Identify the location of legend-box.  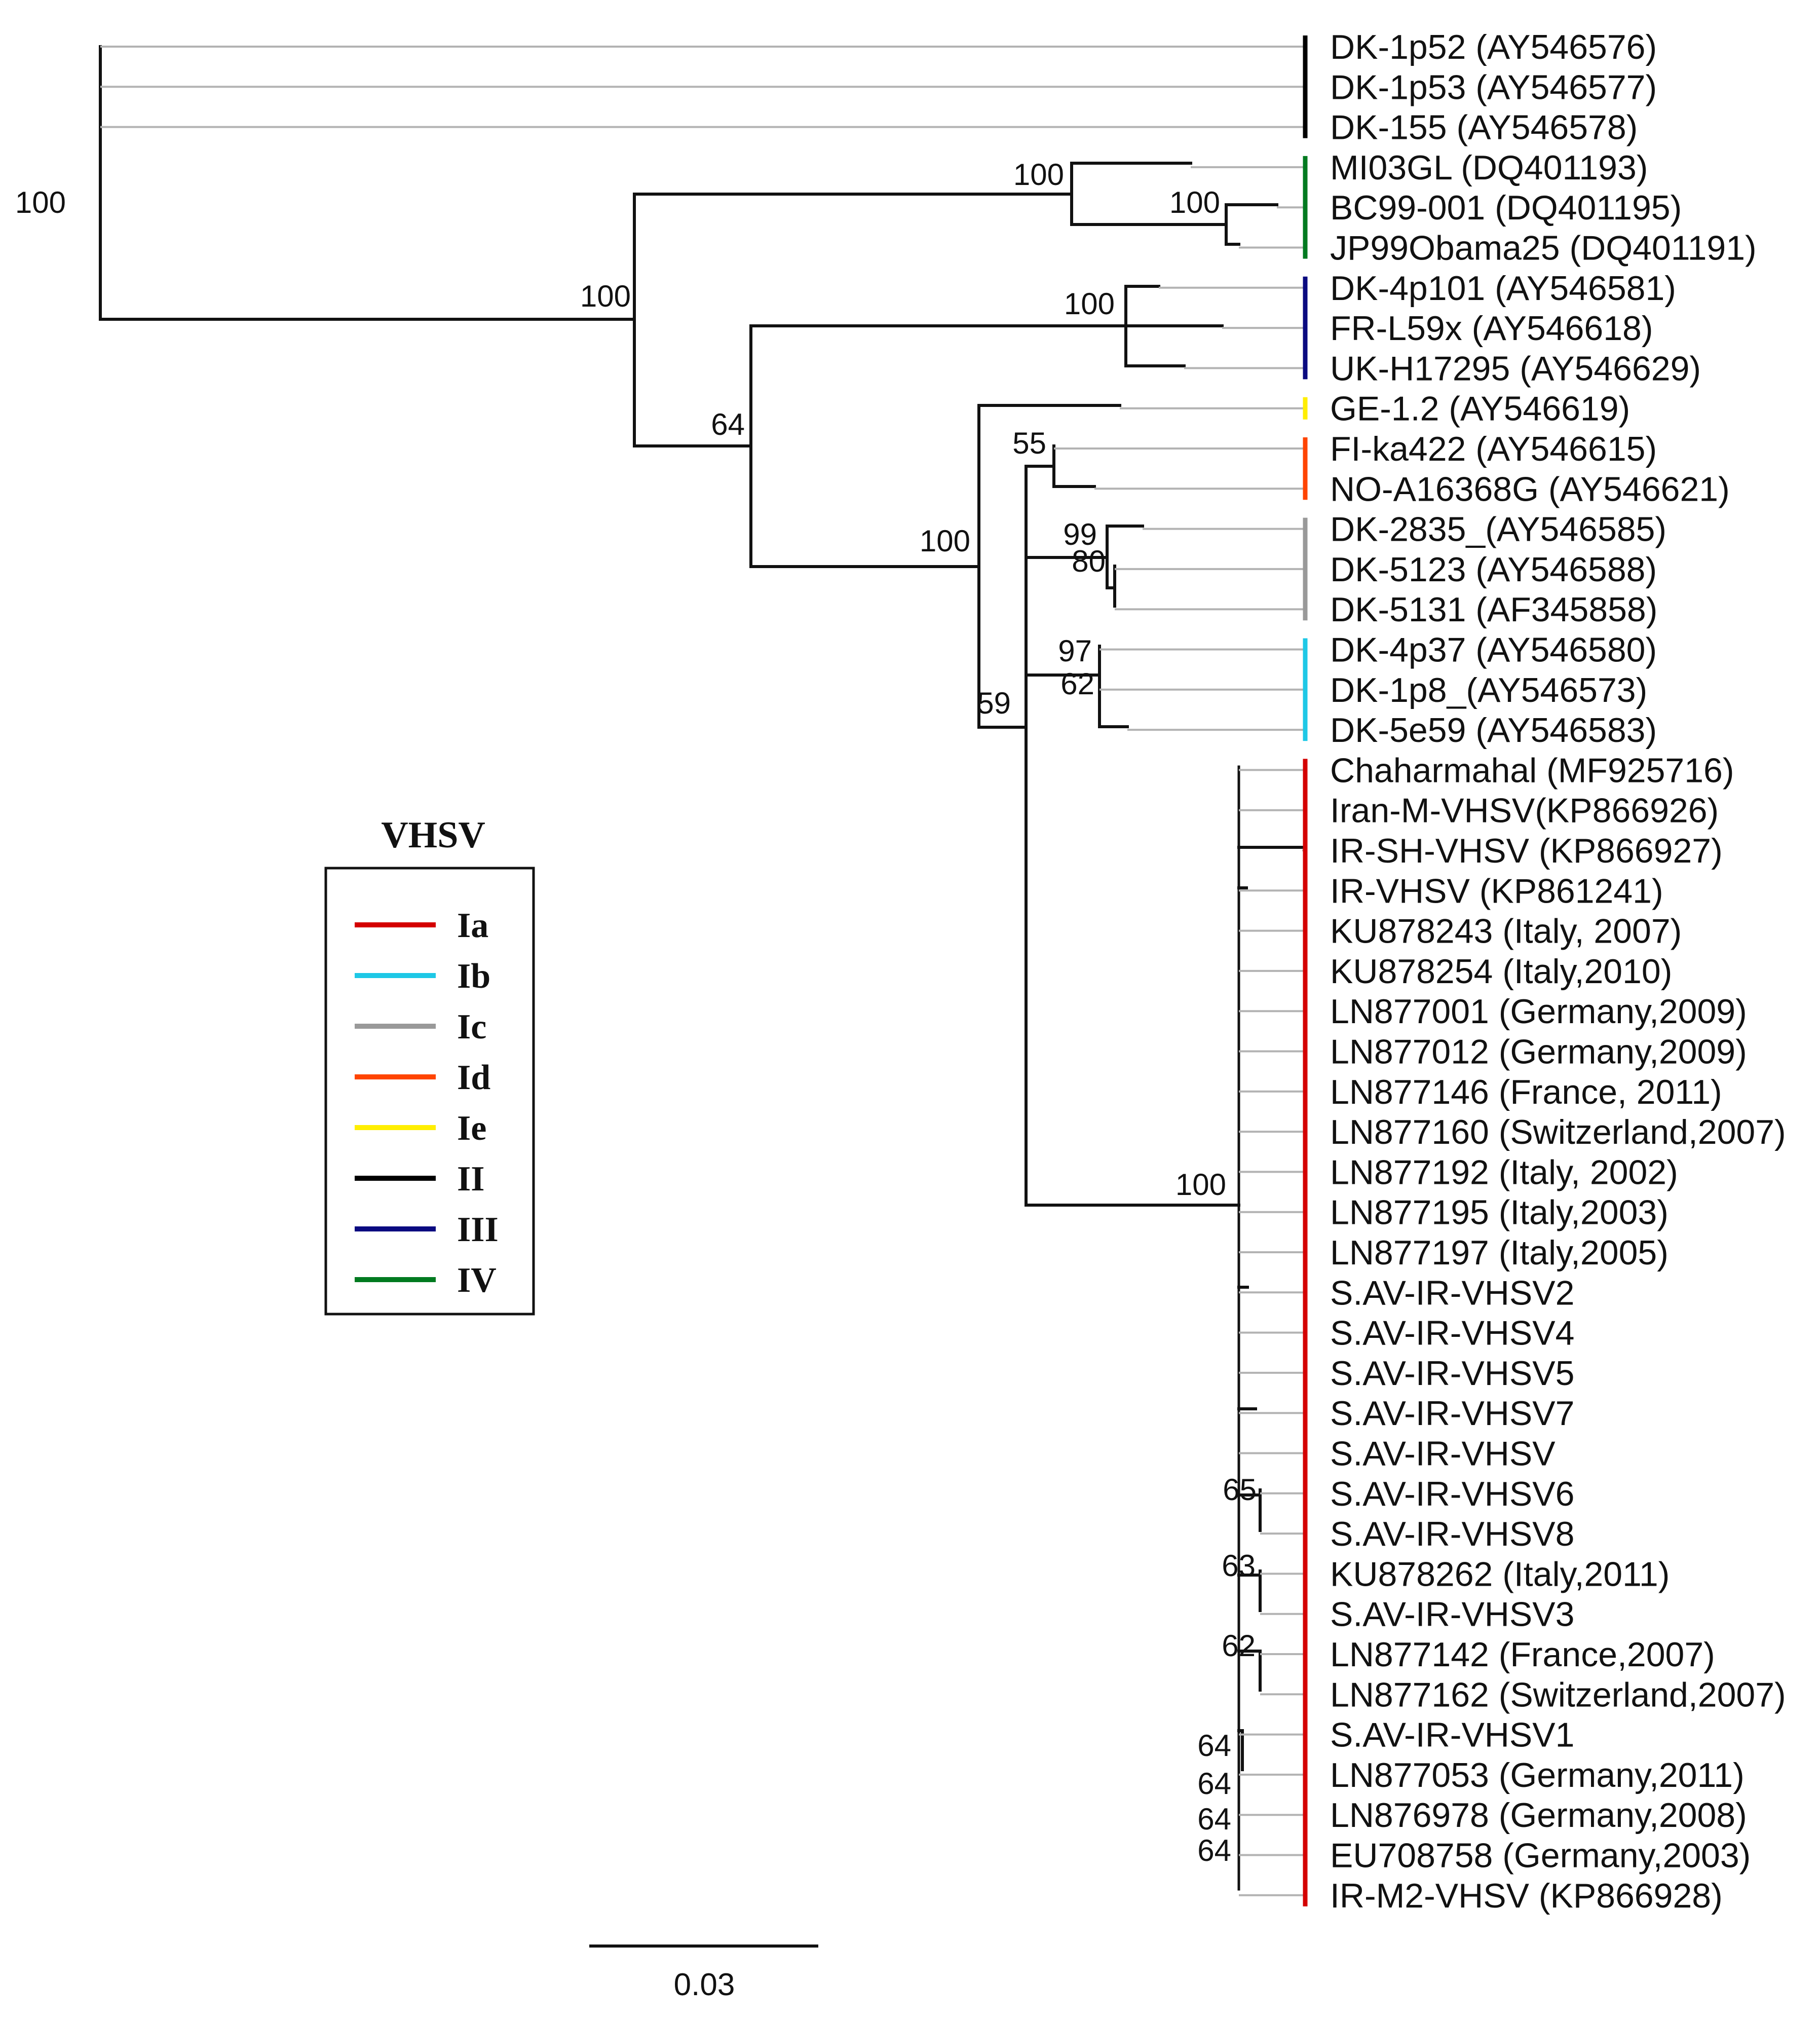
(429, 1091).